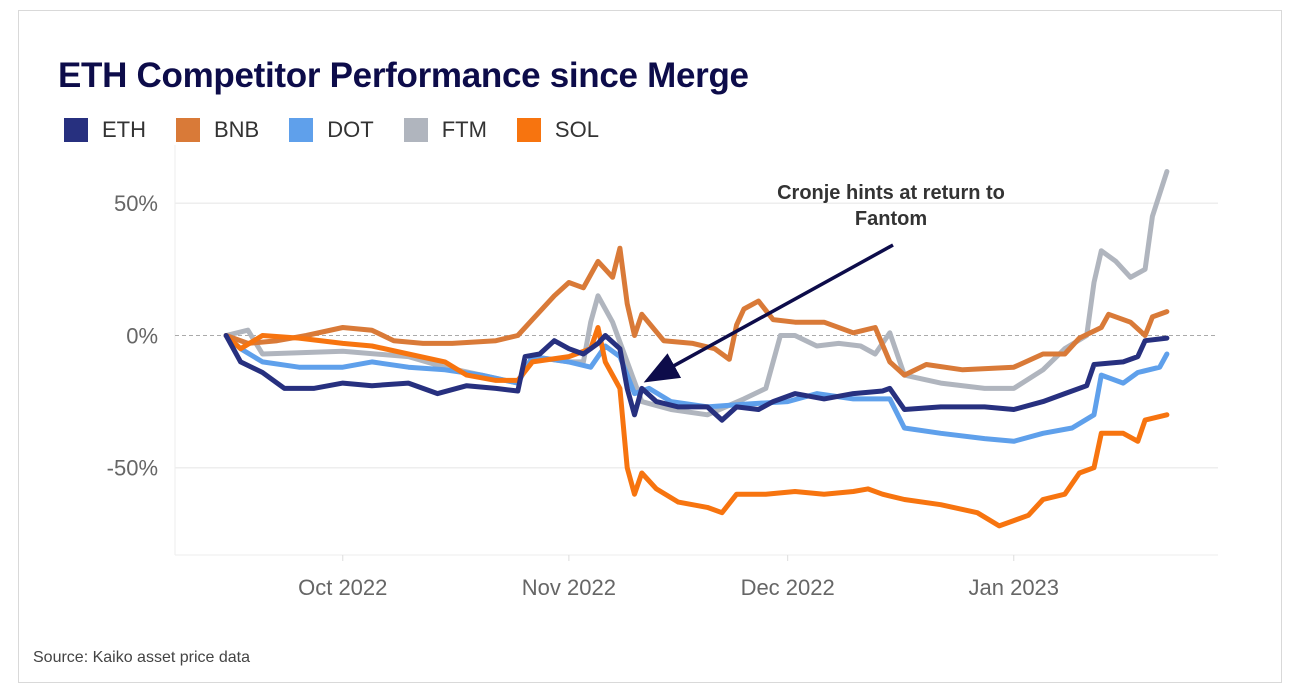 The width and height of the screenshot is (1300, 700). I want to click on x-tick-label: Oct 2022, so click(342, 587).